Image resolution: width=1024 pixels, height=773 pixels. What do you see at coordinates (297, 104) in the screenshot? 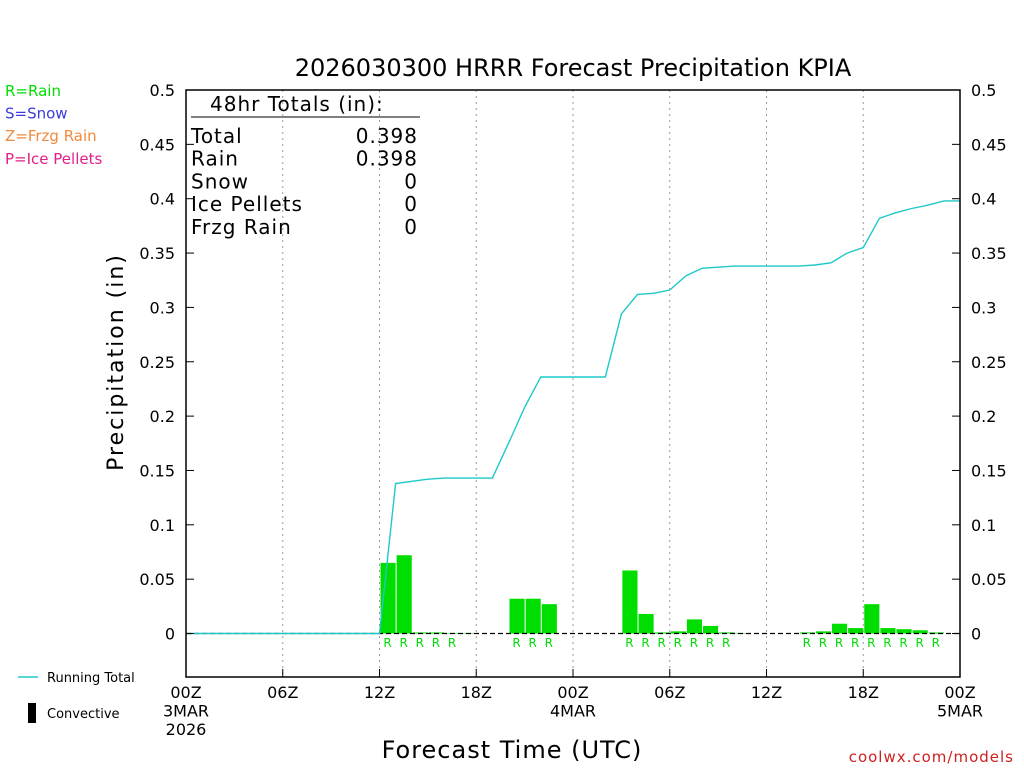
I see `totals-heading: 48hr Totals (in):` at bounding box center [297, 104].